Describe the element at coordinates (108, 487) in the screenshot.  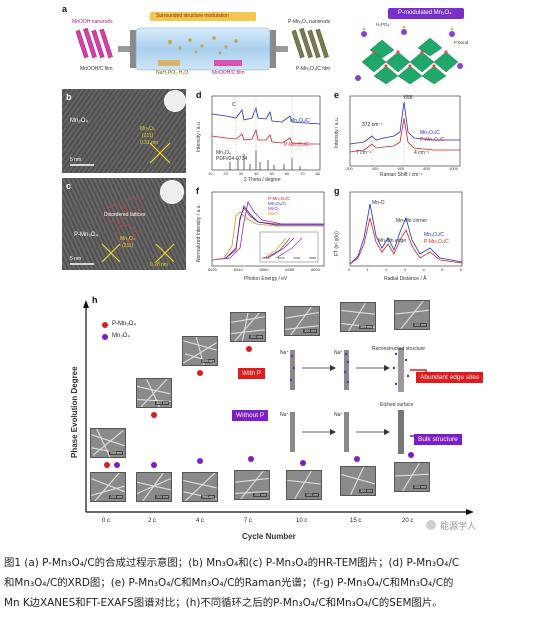
I see `sem-image-n-0c: 200 nm` at that location.